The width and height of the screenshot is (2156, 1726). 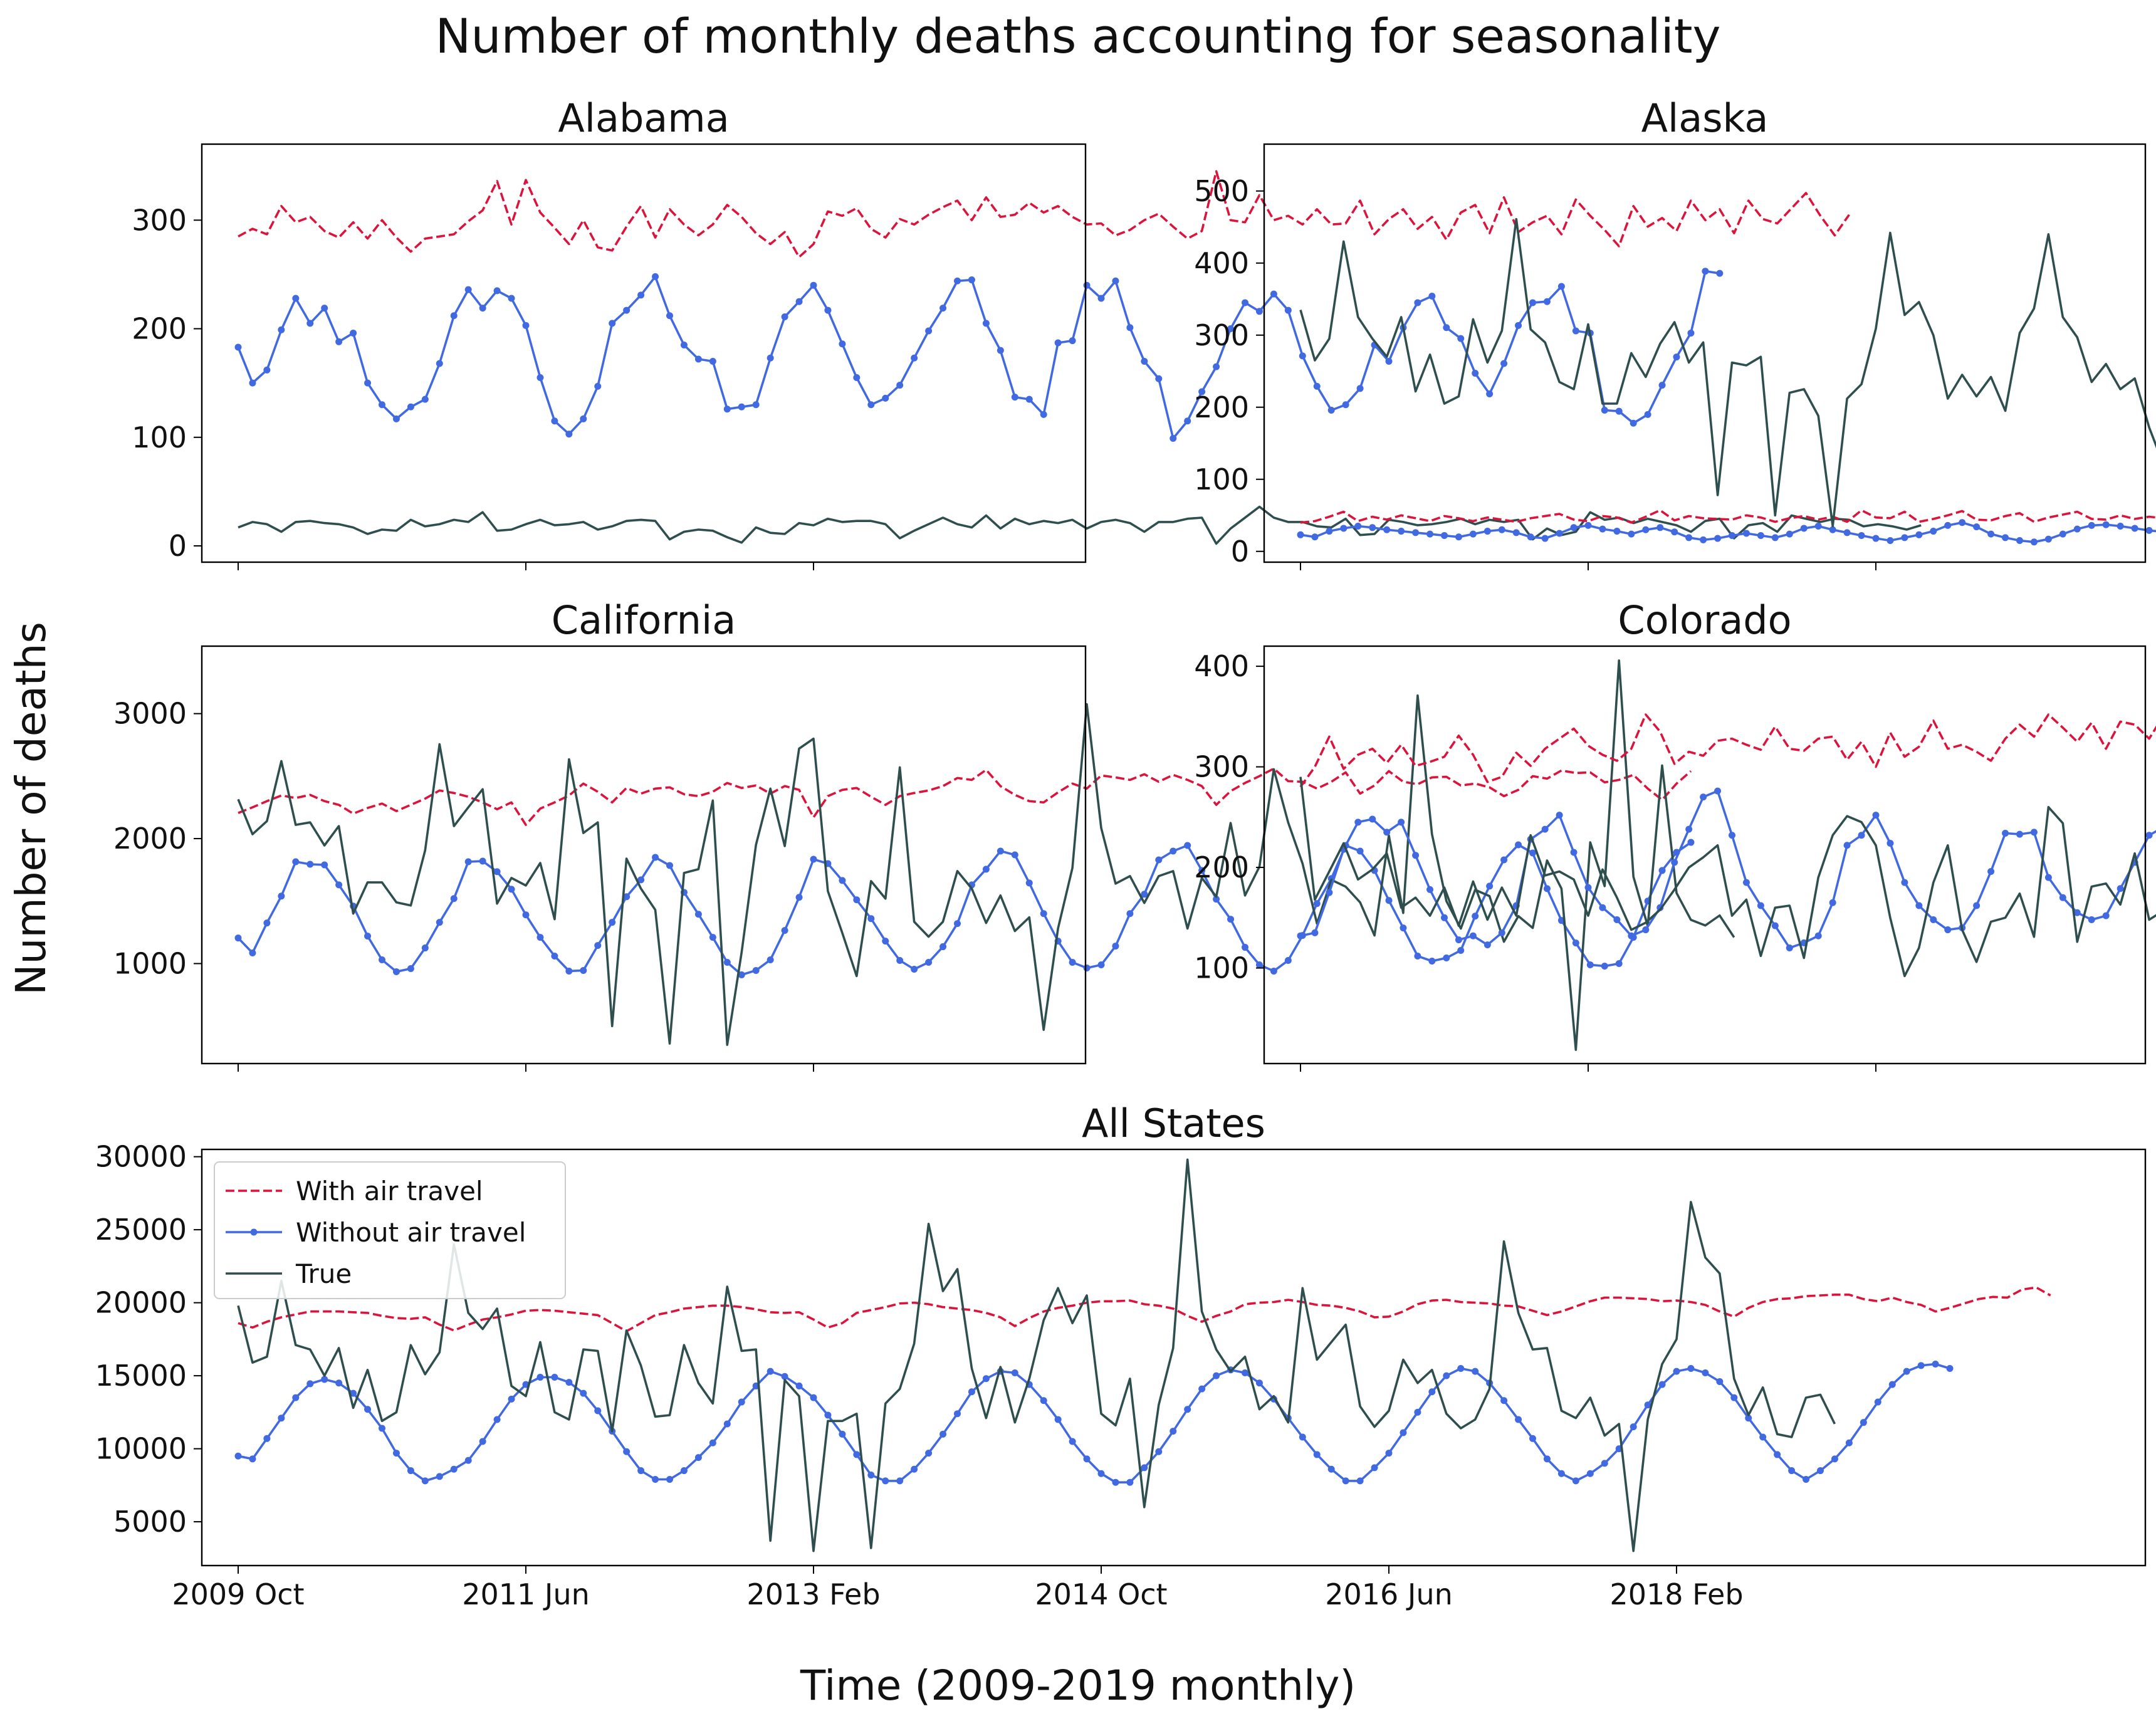 What do you see at coordinates (1221, 479) in the screenshot?
I see `y-tick-label: 100` at bounding box center [1221, 479].